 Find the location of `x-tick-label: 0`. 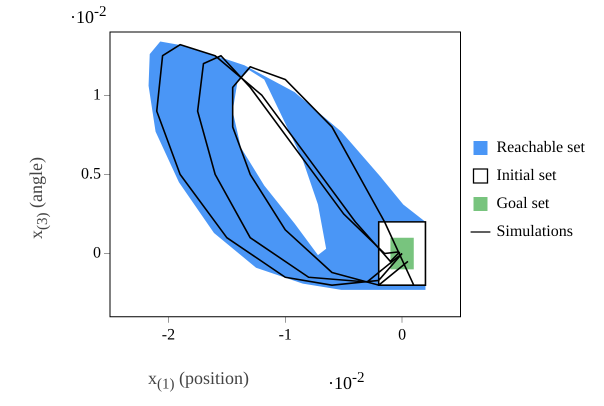

x-tick-label: 0 is located at coordinates (402, 335).